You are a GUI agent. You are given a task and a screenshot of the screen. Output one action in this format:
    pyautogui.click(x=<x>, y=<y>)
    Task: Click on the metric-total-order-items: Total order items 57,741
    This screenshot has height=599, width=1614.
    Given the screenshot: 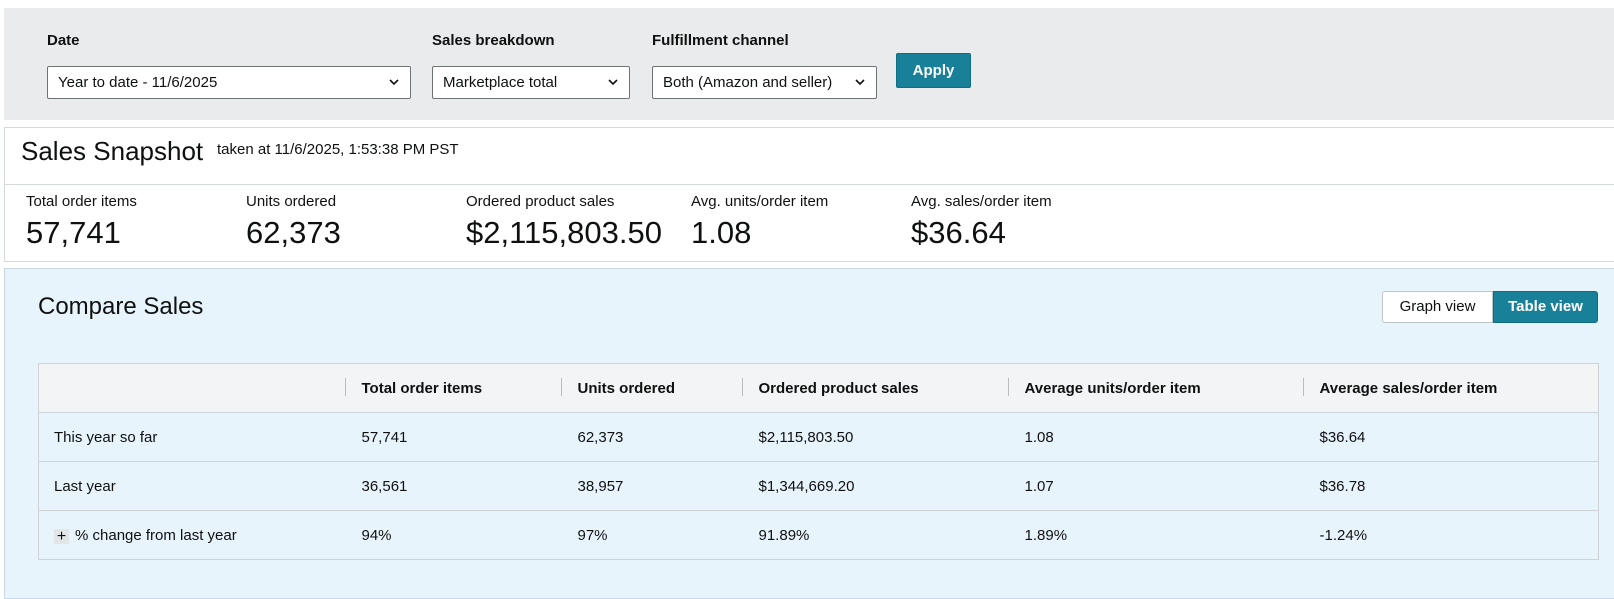 What is the action you would take?
    pyautogui.click(x=81, y=222)
    